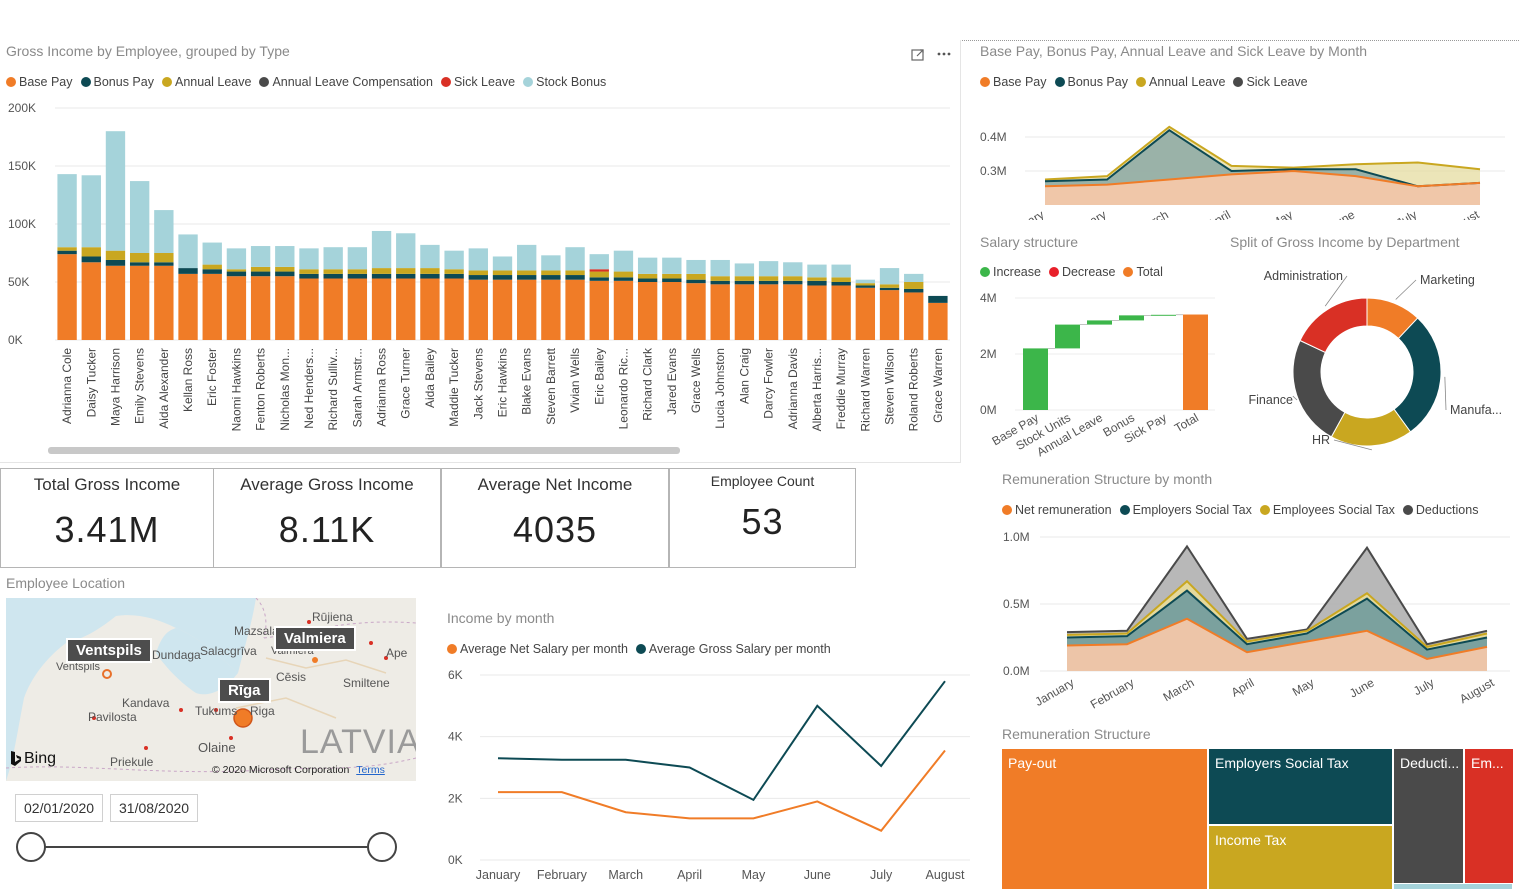 The image size is (1519, 896). I want to click on more-options-icon, so click(945, 55).